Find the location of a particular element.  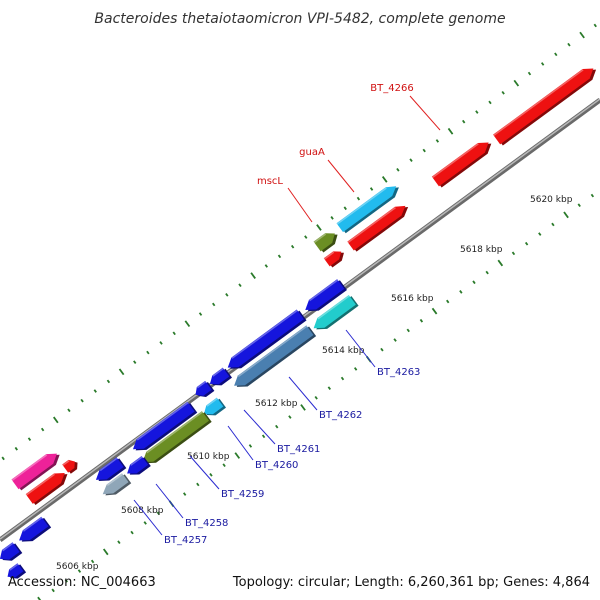

gene-arrow-BT_4266-part is located at coordinates (463, 163).